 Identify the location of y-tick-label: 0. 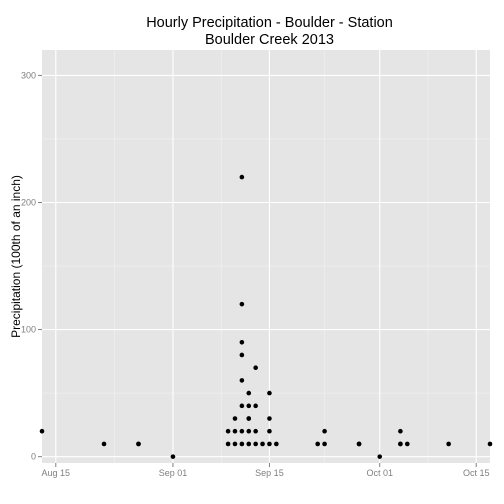
(33, 457).